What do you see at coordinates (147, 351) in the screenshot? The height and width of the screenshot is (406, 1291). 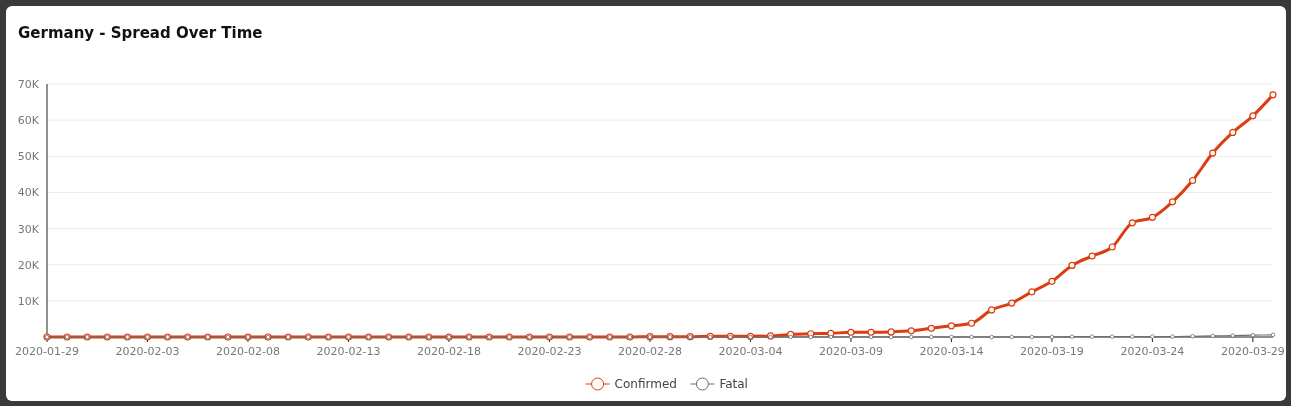 I see `x-tick-label: 2020-02-03` at bounding box center [147, 351].